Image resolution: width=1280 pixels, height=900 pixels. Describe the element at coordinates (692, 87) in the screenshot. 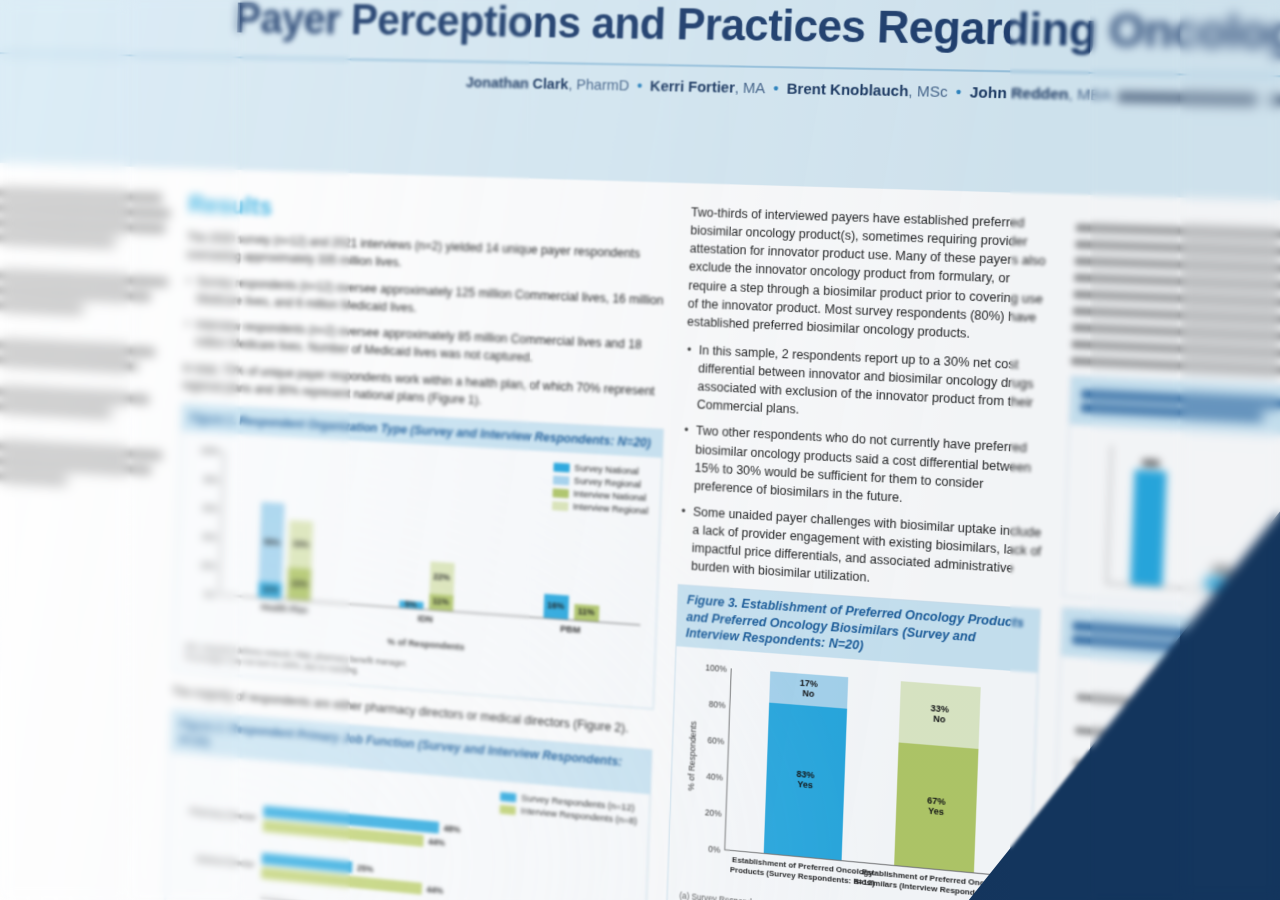

I see `b: Kerri Fortier` at that location.